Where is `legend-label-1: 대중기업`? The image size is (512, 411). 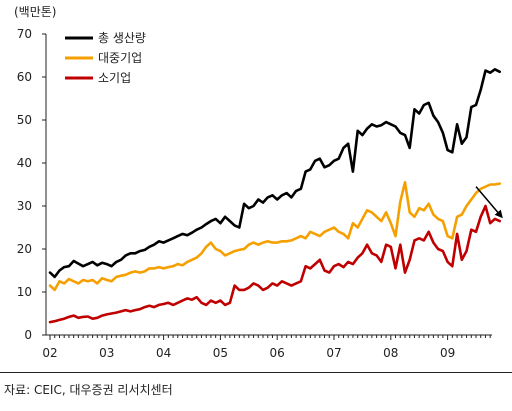
legend-label-1: 대중기업 is located at coordinates (120, 58).